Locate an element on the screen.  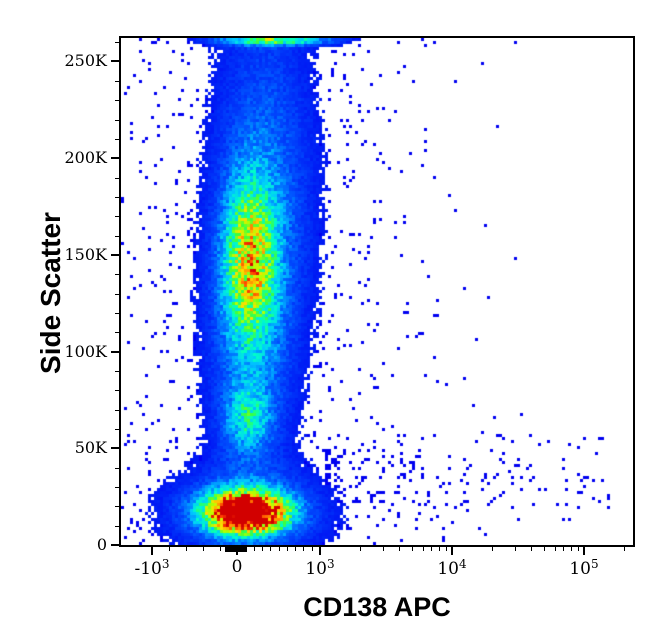
y-axis-title: Side Scatter is located at coordinates (50, 293).